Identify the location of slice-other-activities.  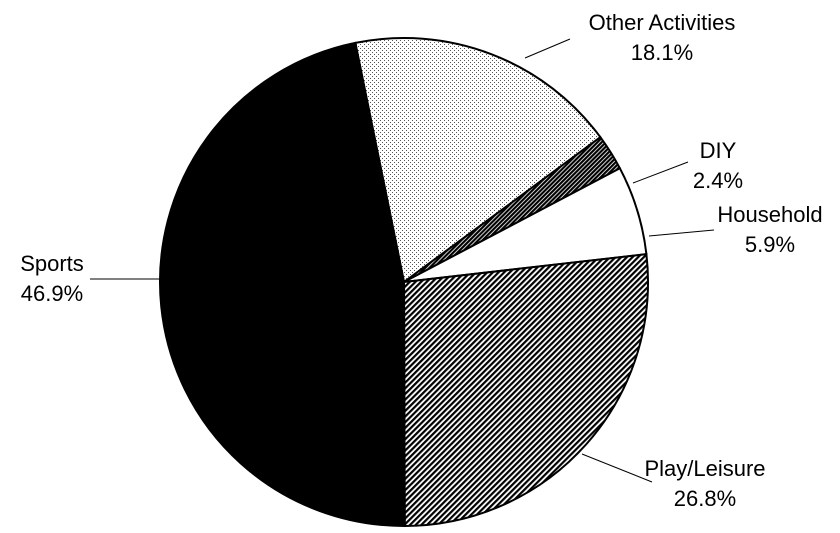
(478, 160).